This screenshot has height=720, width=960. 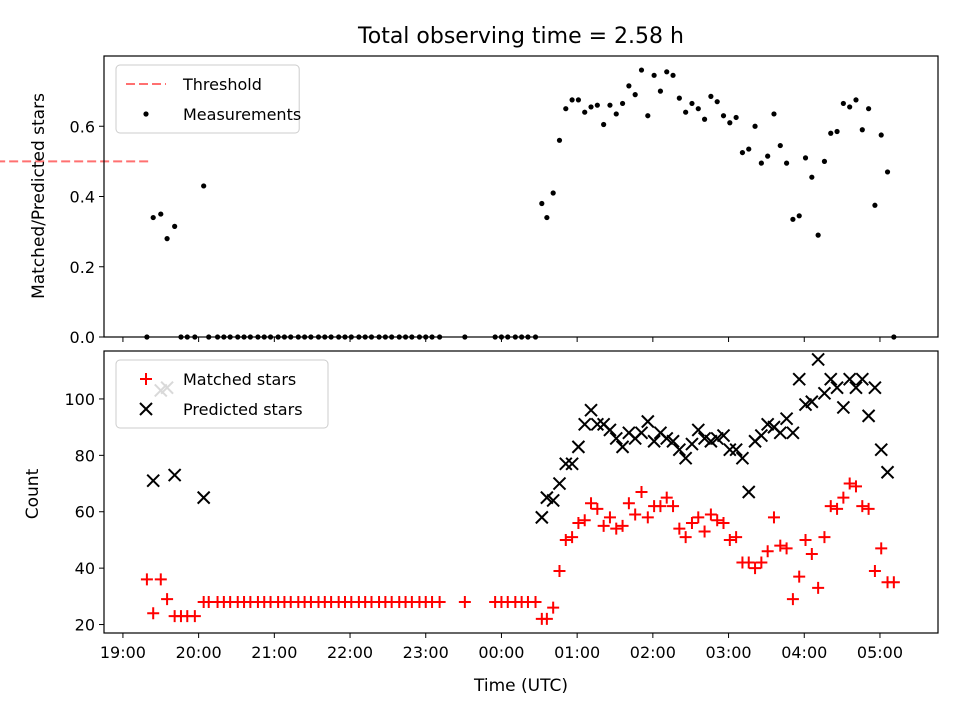 I want to click on y-tick-label: 0.2, so click(x=82, y=267).